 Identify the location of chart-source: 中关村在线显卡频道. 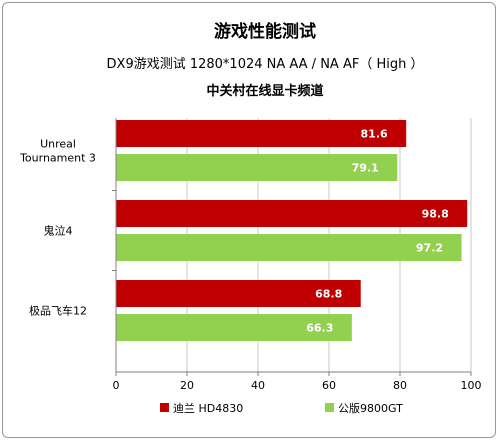
(264, 91).